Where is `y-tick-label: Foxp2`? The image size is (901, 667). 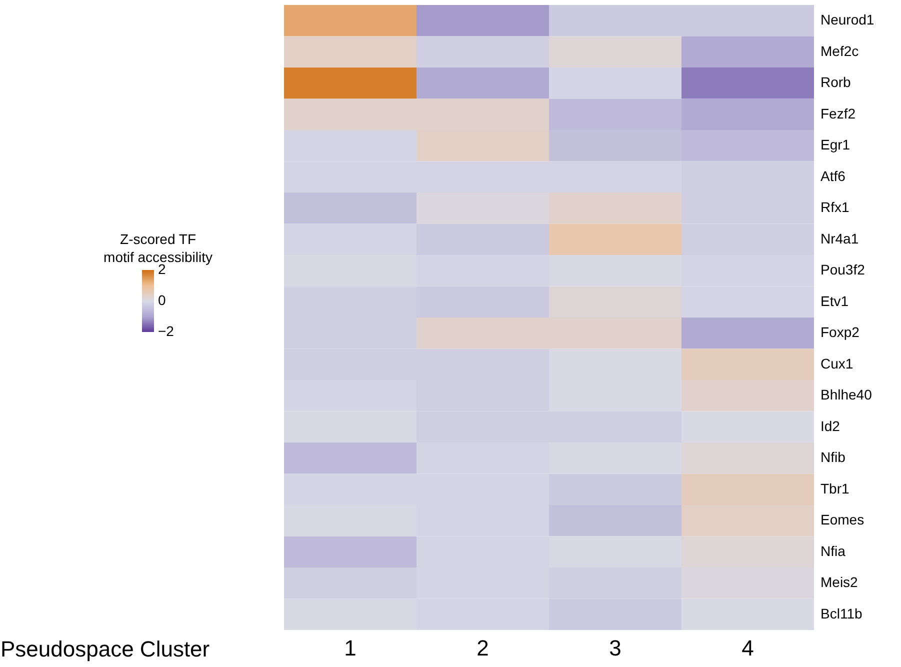 y-tick-label: Foxp2 is located at coordinates (840, 332).